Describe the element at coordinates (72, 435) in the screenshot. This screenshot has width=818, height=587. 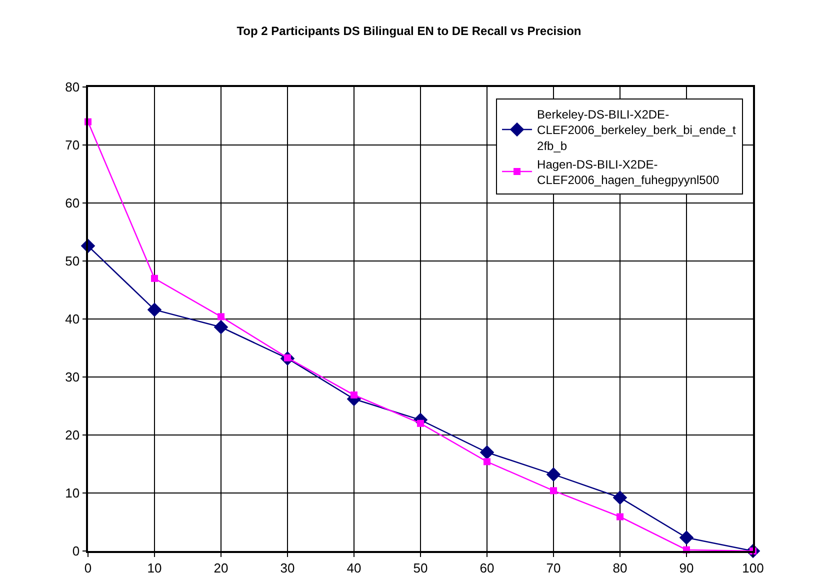
I see `y-tick-label: 20` at that location.